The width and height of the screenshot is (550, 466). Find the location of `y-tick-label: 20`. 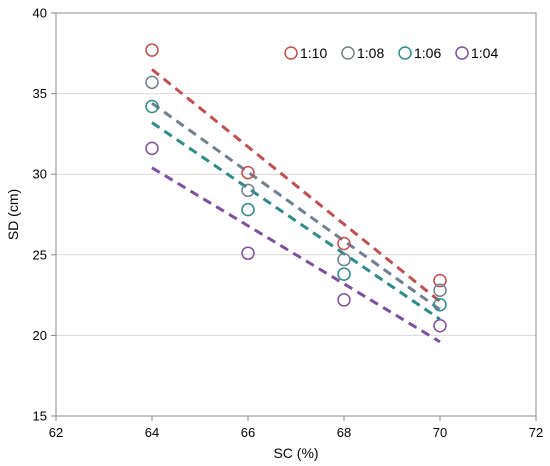

y-tick-label: 20 is located at coordinates (40, 335).